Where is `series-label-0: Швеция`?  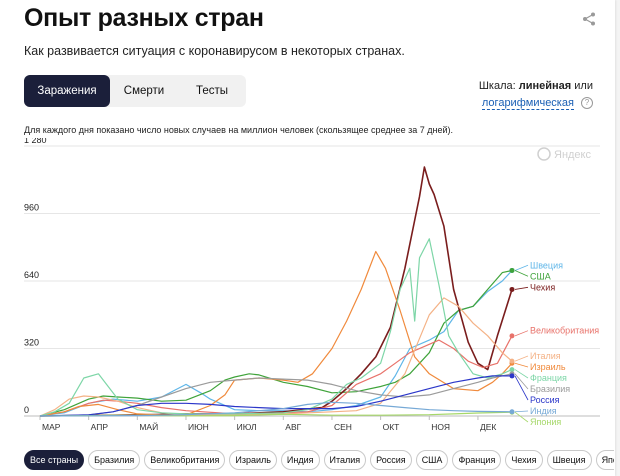
series-label-0: Швеция is located at coordinates (546, 265).